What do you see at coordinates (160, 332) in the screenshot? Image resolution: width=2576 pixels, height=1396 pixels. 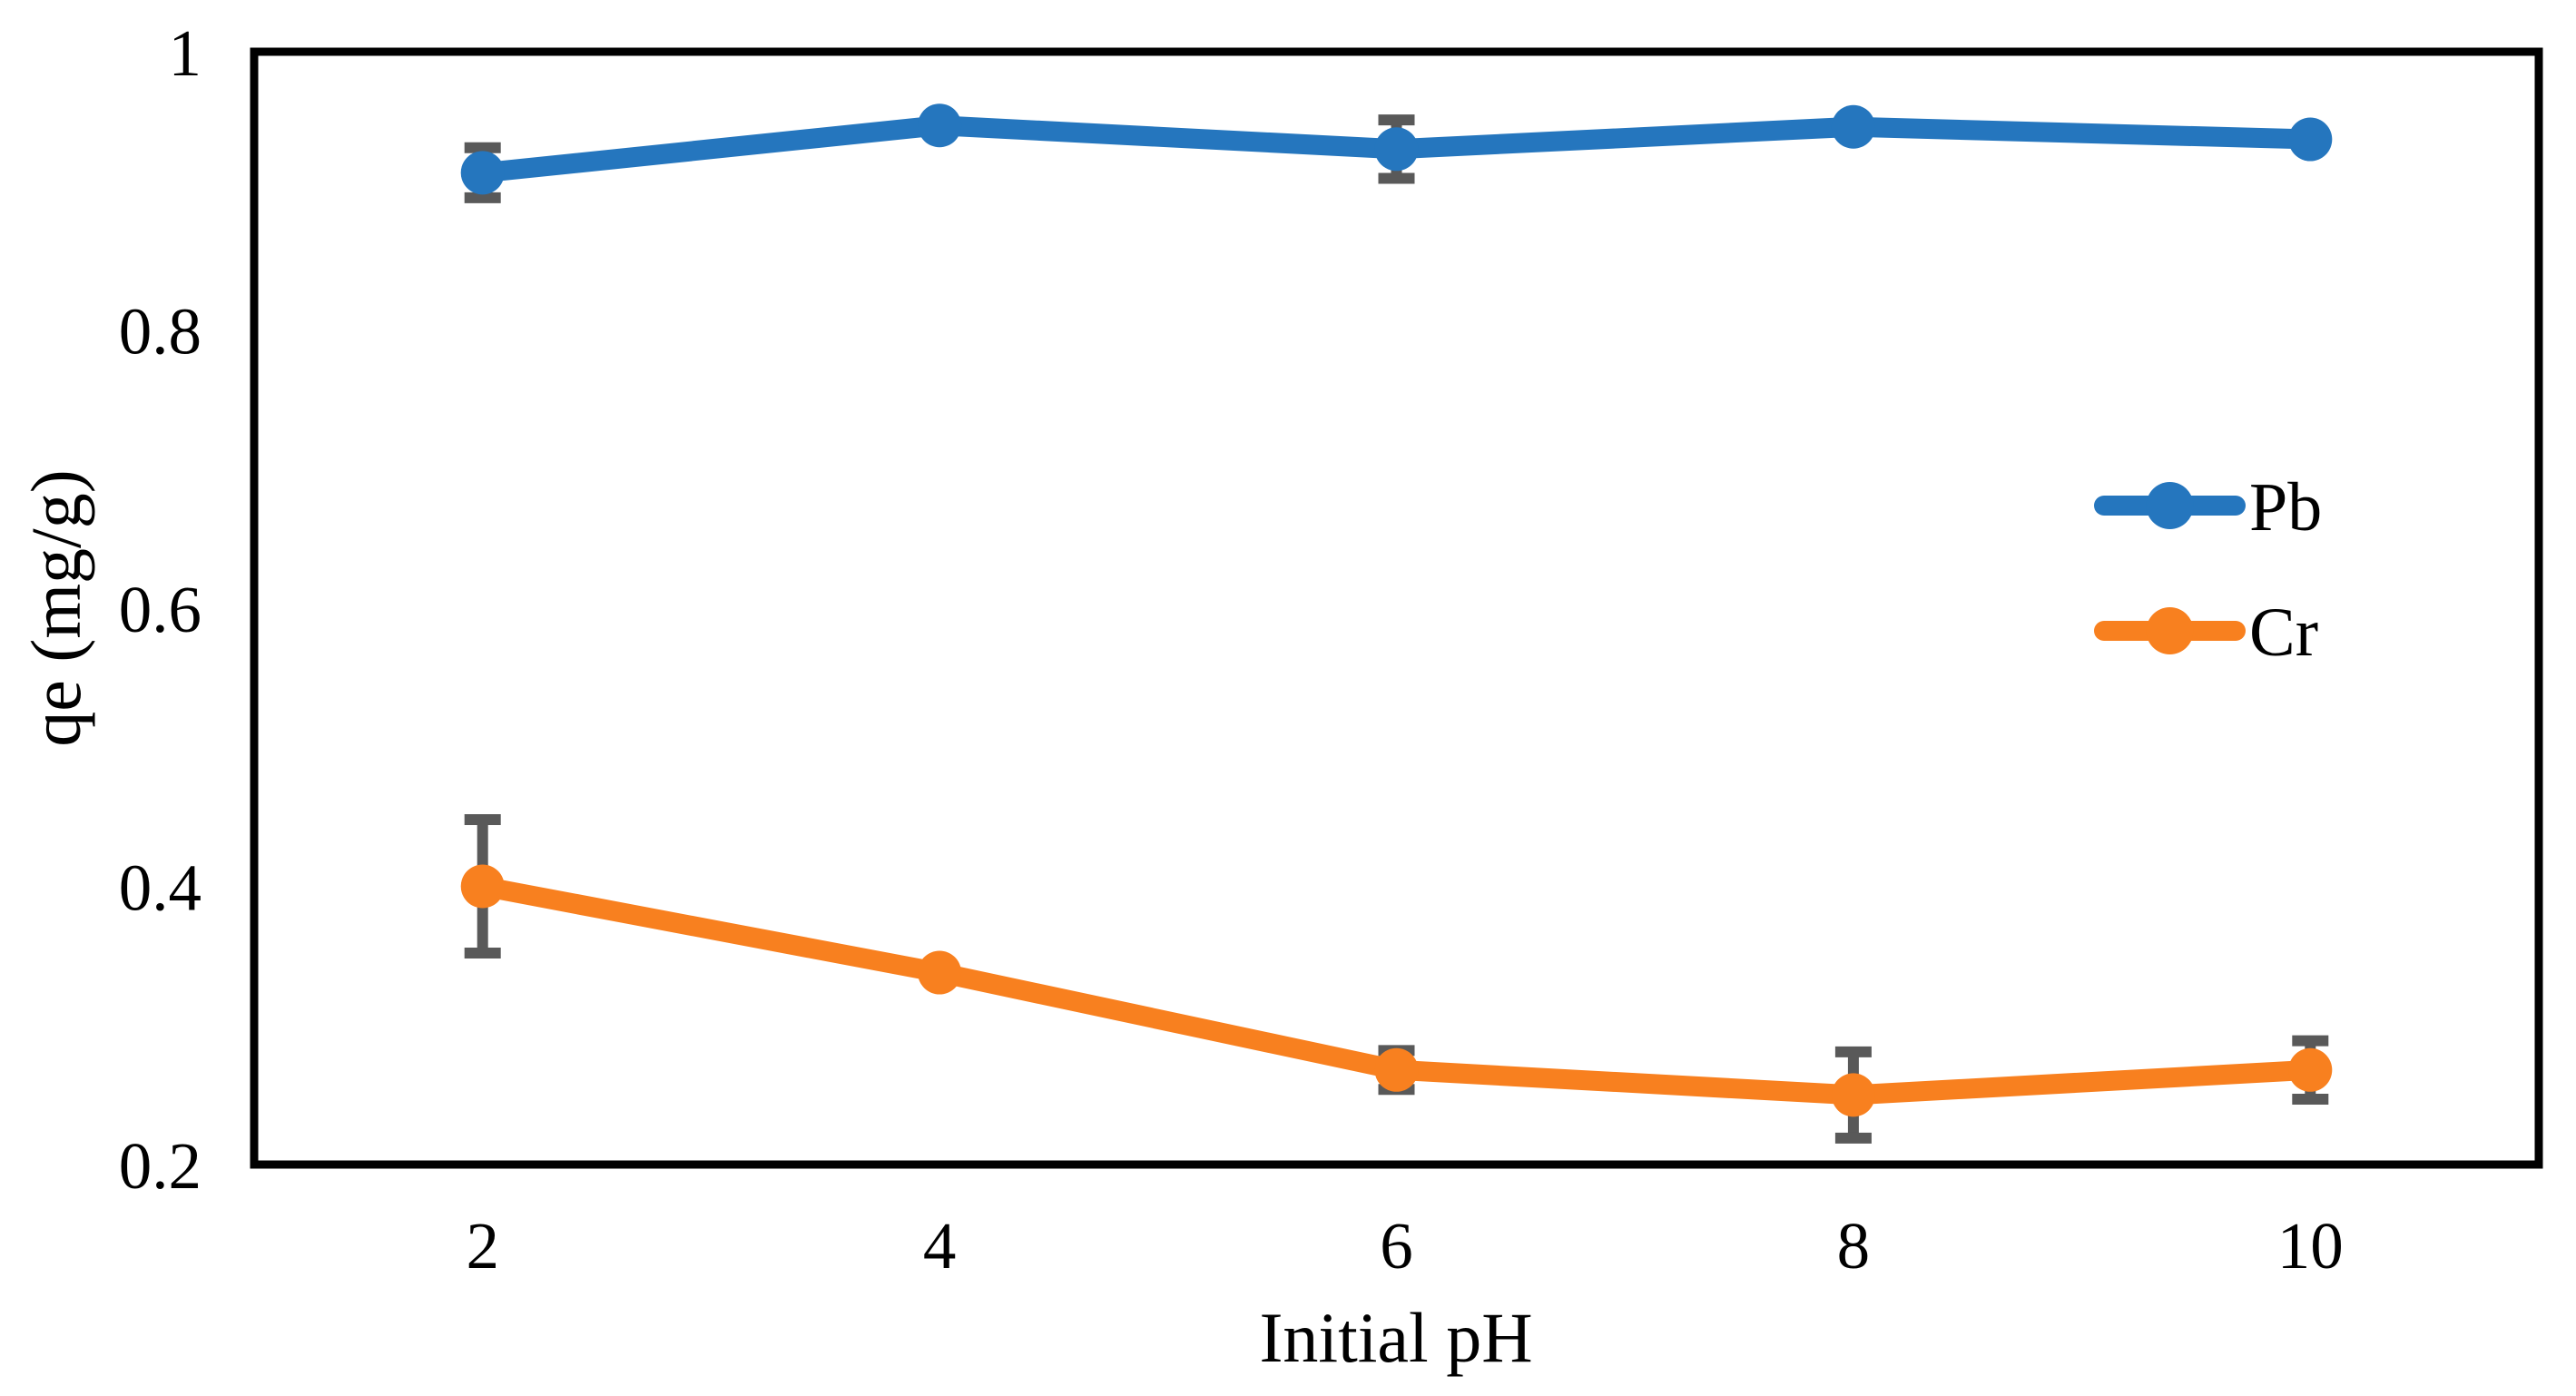 I see `y-tick-label: 0.8` at bounding box center [160, 332].